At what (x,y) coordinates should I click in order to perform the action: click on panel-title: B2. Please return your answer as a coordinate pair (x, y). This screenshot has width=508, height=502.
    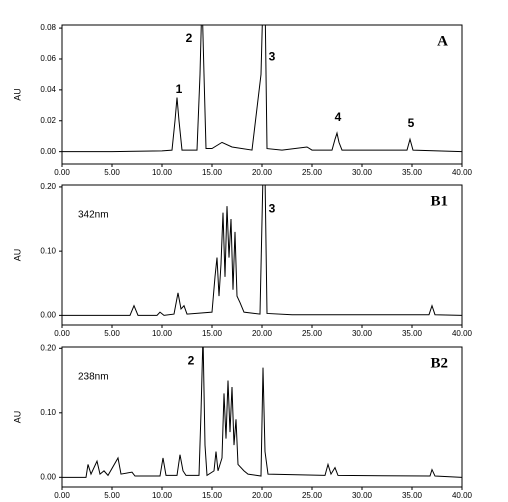
    Looking at the image, I should click on (439, 363).